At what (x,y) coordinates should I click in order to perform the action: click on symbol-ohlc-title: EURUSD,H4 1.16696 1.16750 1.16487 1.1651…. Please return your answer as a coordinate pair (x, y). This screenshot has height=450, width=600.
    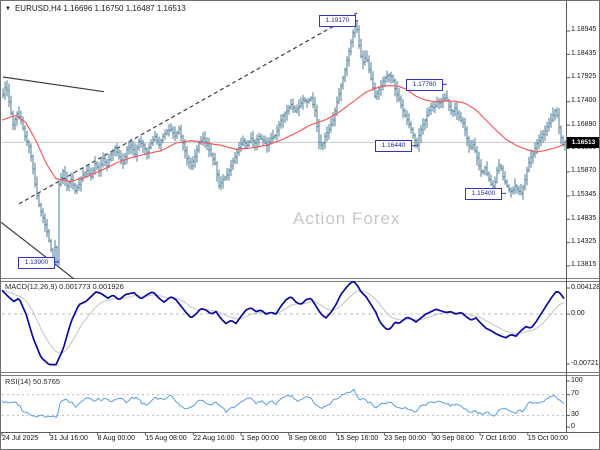
    Looking at the image, I should click on (100, 8).